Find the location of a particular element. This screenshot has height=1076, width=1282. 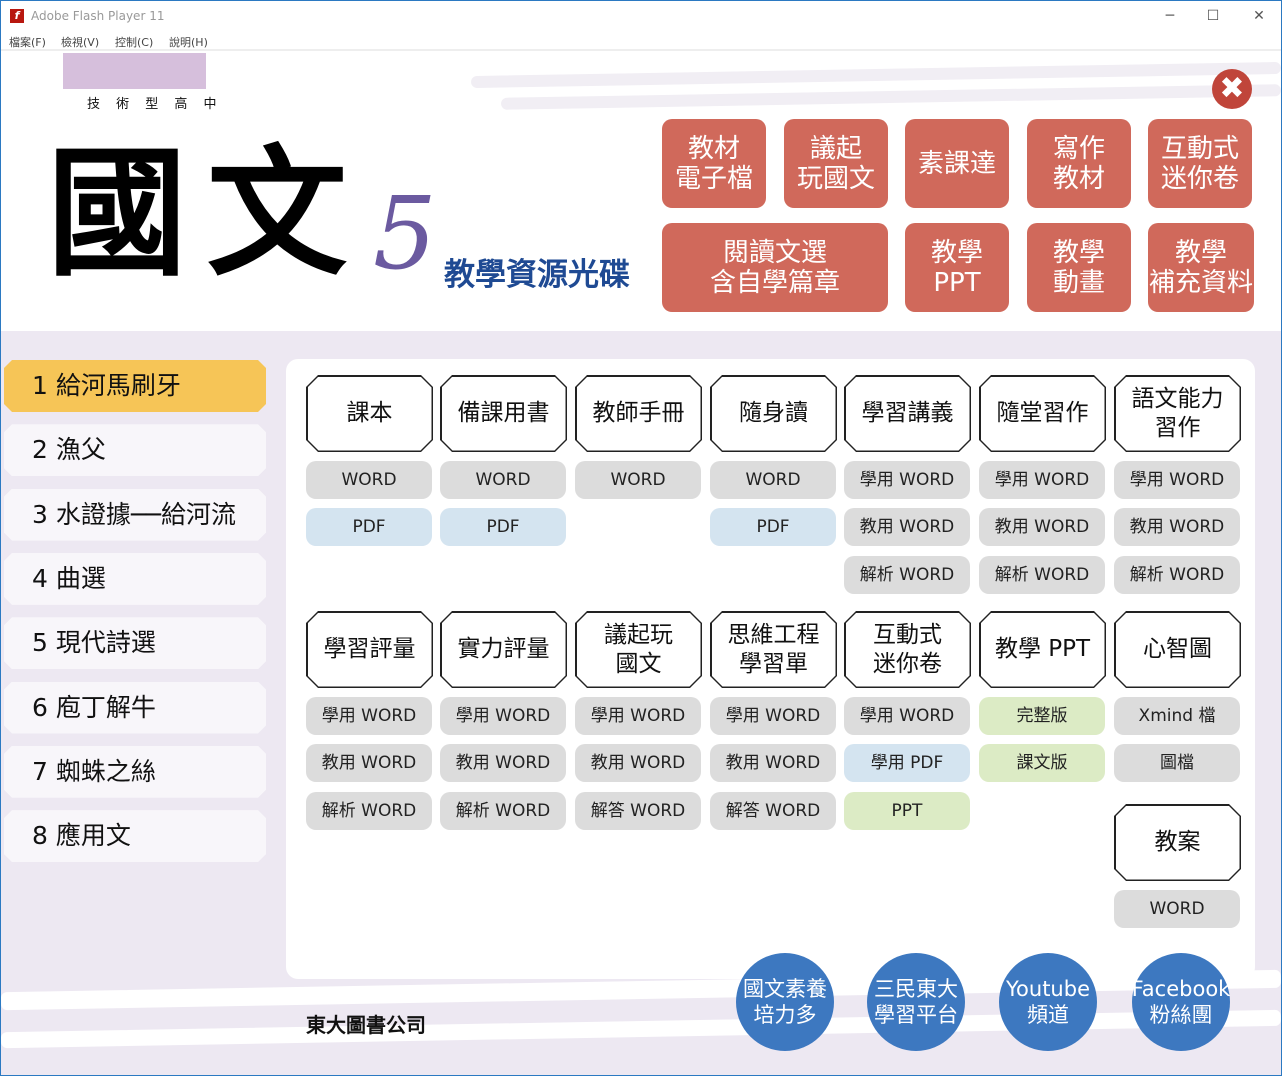

category-header: 隨身讀 is located at coordinates (773, 413).